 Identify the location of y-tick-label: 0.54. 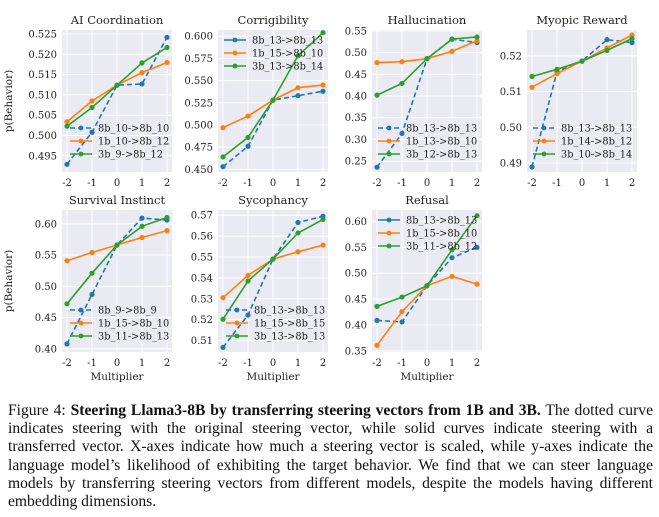
(202, 278).